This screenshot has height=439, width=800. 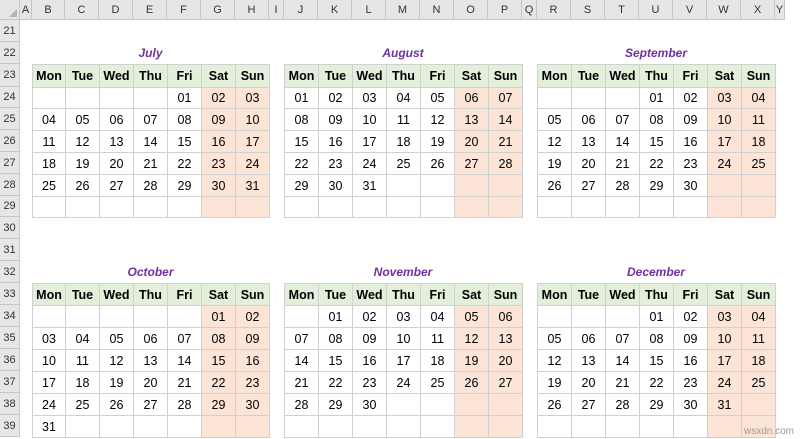 I want to click on row-header: 32, so click(x=10, y=272).